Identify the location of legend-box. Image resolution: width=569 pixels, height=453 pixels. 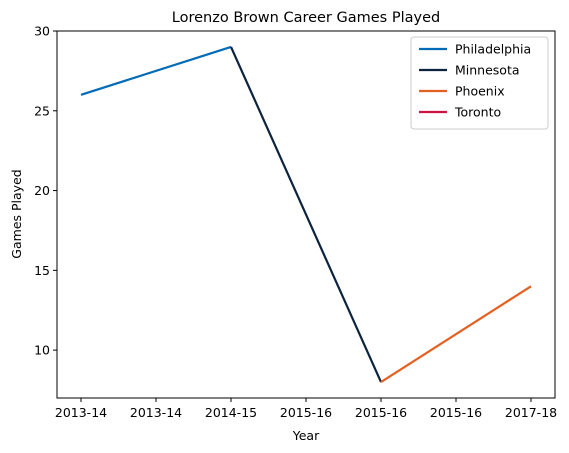
(479, 83).